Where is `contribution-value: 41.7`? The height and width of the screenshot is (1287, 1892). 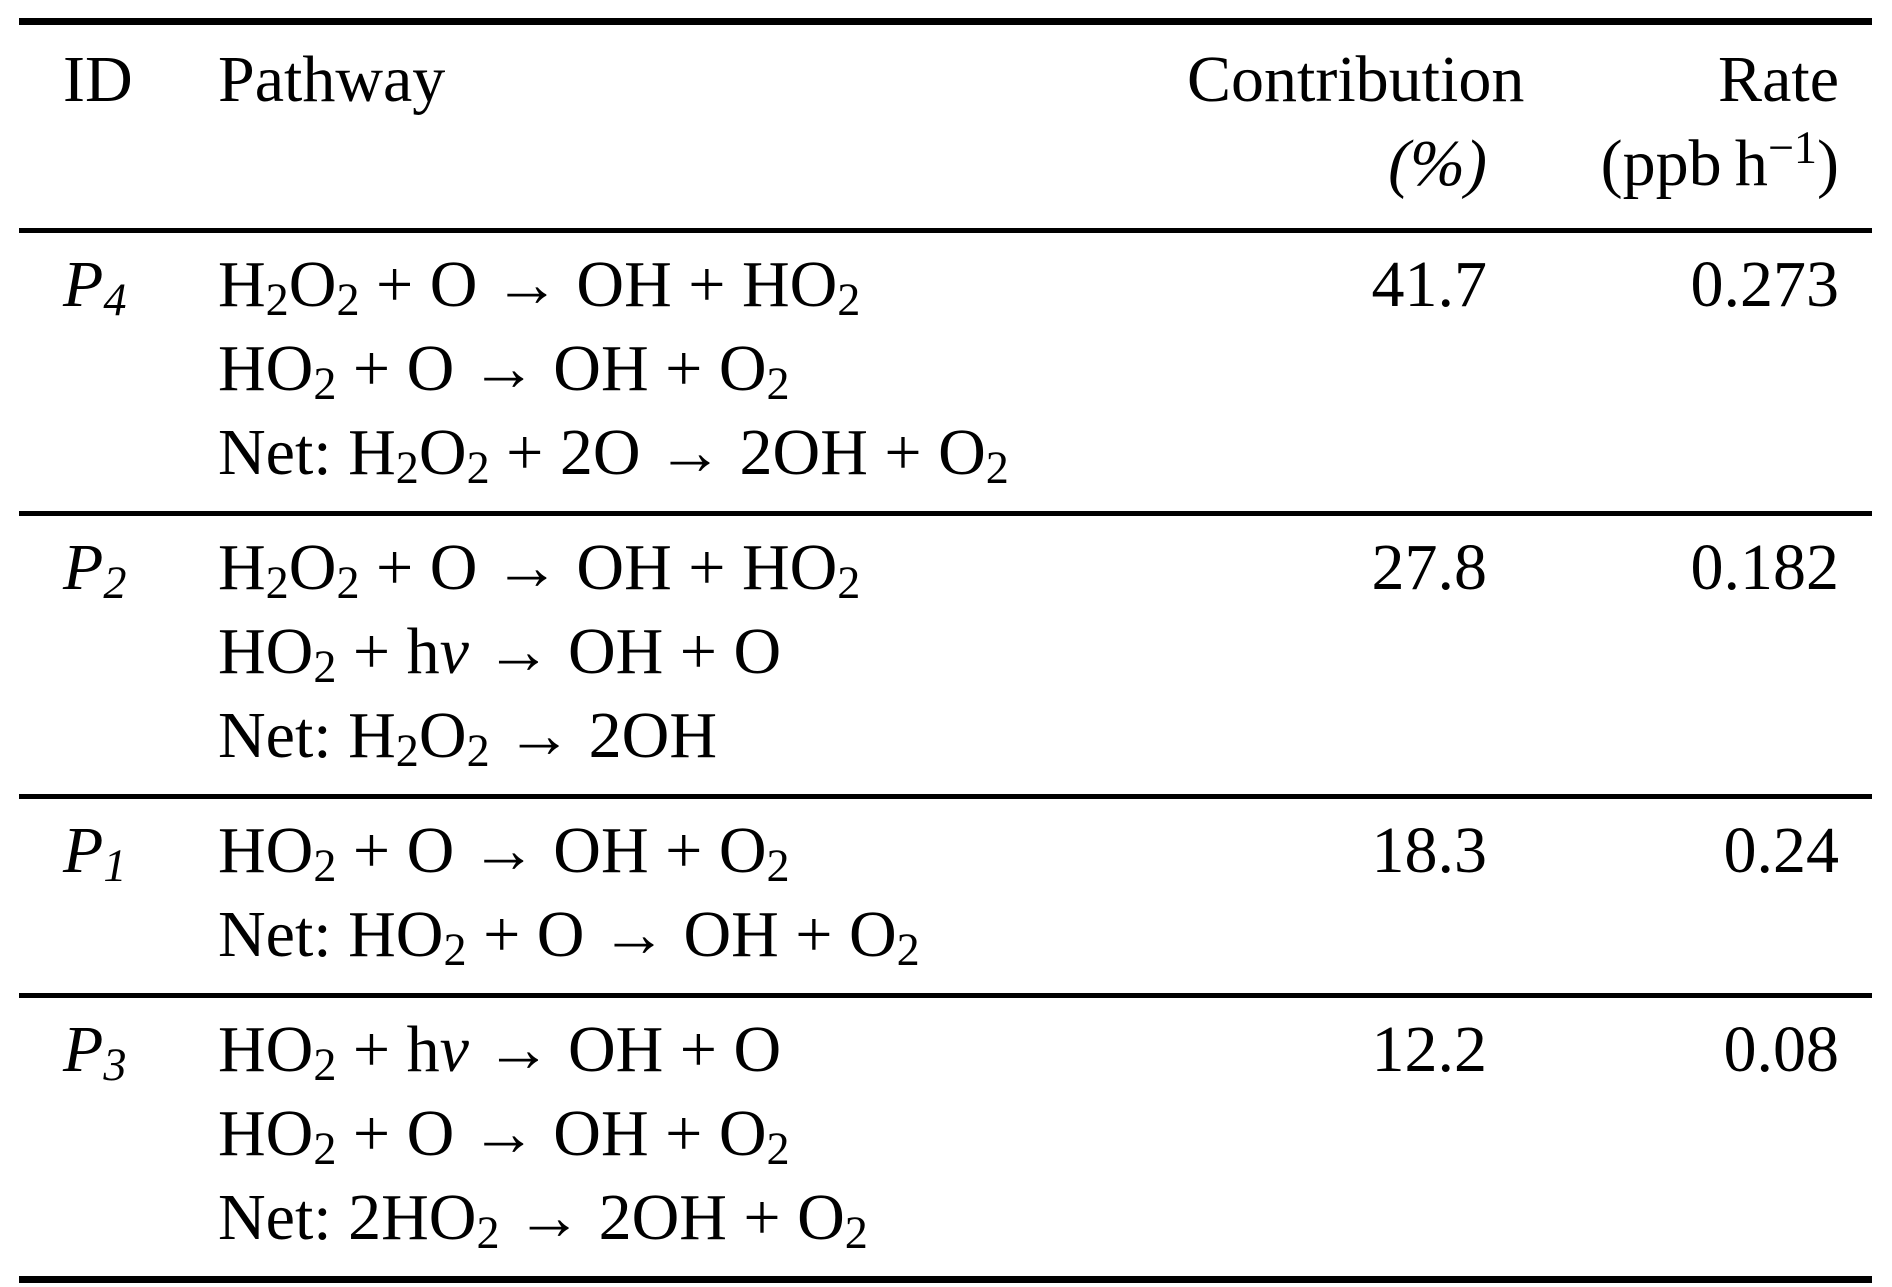
contribution-value: 41.7 is located at coordinates (1337, 371).